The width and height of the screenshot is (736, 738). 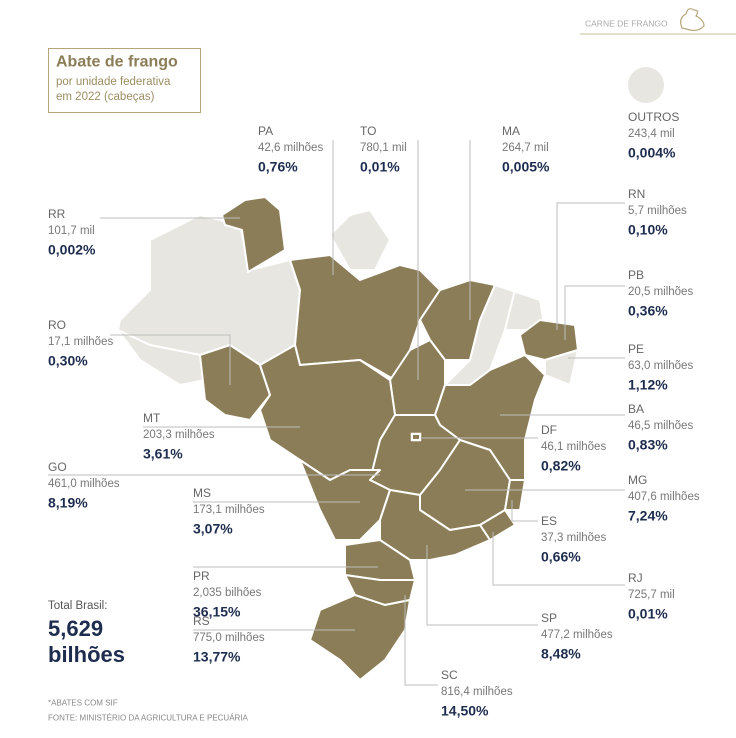 What do you see at coordinates (57, 325) in the screenshot?
I see `state-code: RO` at bounding box center [57, 325].